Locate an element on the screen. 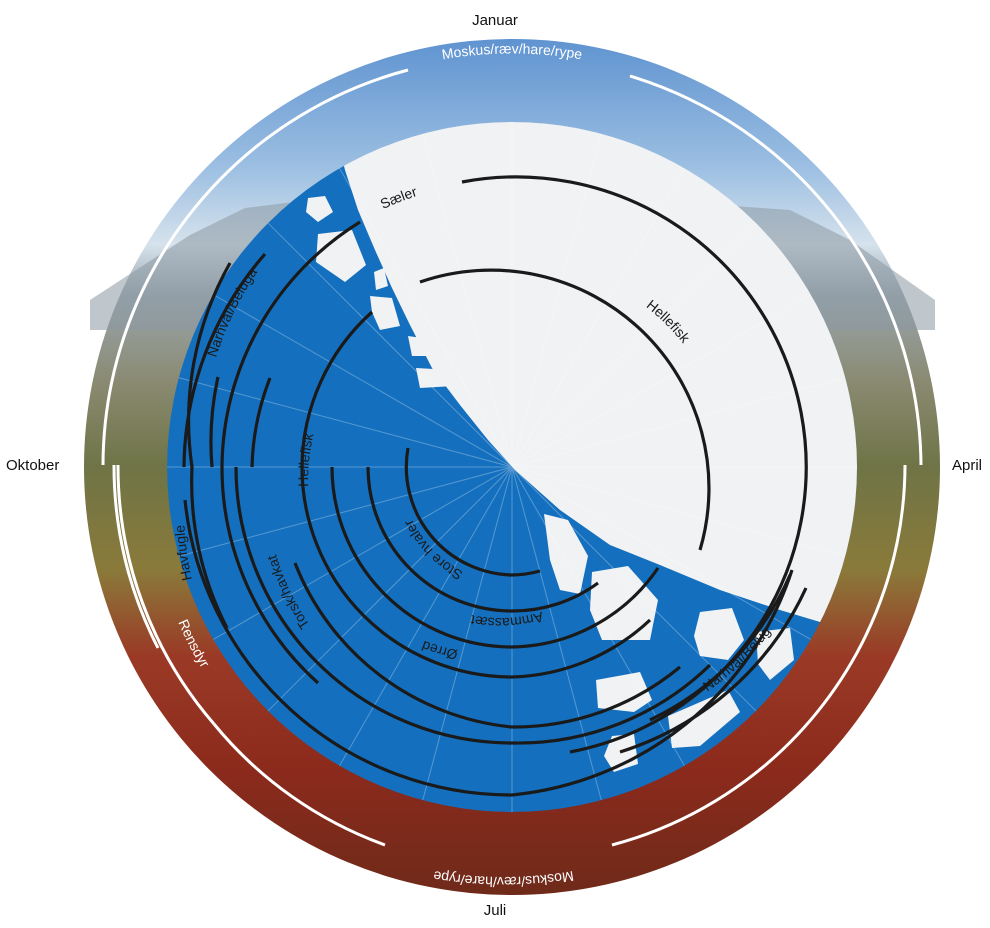 This screenshot has height=928, width=990. havfugle-arc-top is located at coordinates (224, 360).